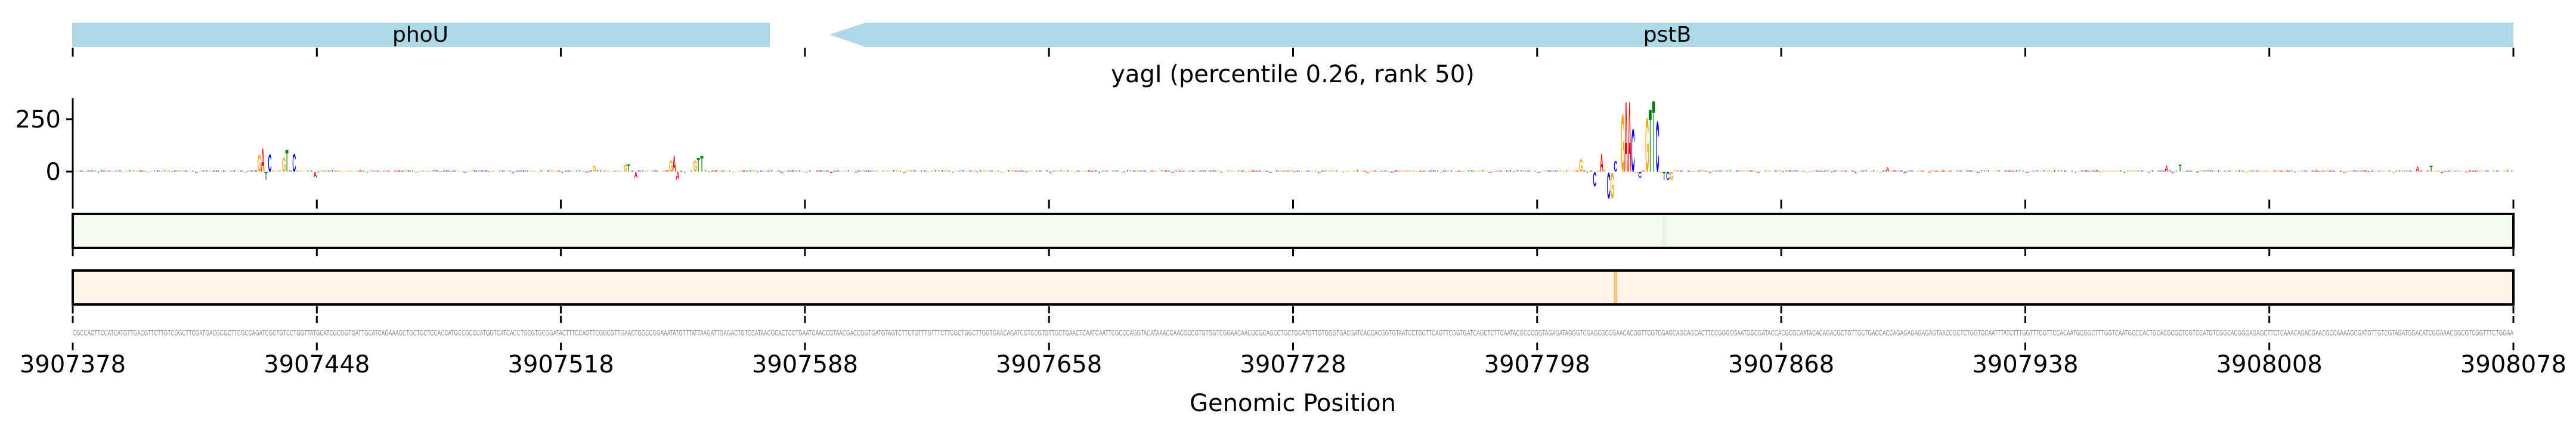 Image resolution: width=2576 pixels, height=429 pixels. What do you see at coordinates (2513, 364) in the screenshot?
I see `x-tick-label: 3908078` at bounding box center [2513, 364].